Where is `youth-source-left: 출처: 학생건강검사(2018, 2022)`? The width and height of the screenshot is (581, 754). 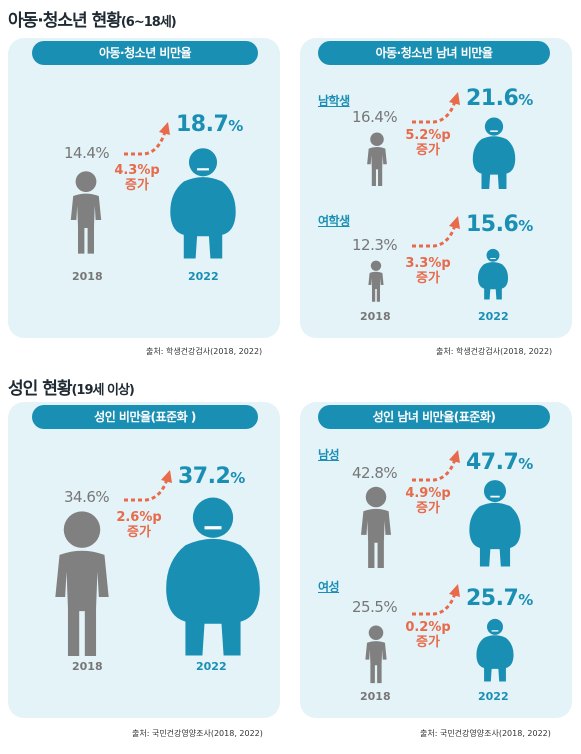 youth-source-left: 출처: 학생건강검사(2018, 2022) is located at coordinates (204, 351).